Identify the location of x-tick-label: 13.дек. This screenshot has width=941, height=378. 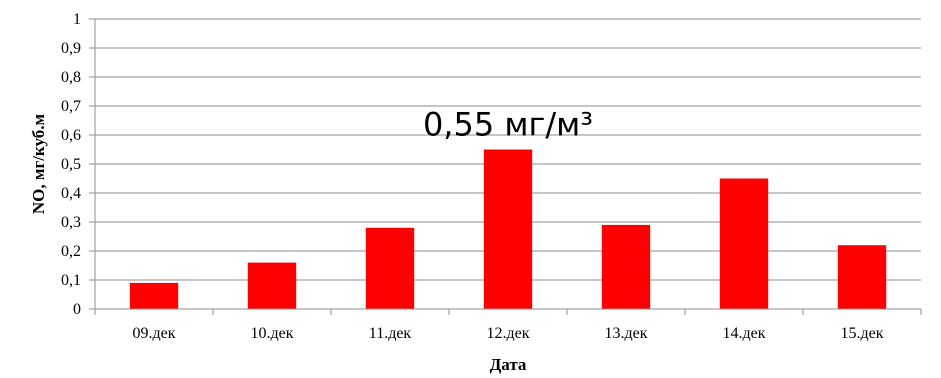
(625, 333).